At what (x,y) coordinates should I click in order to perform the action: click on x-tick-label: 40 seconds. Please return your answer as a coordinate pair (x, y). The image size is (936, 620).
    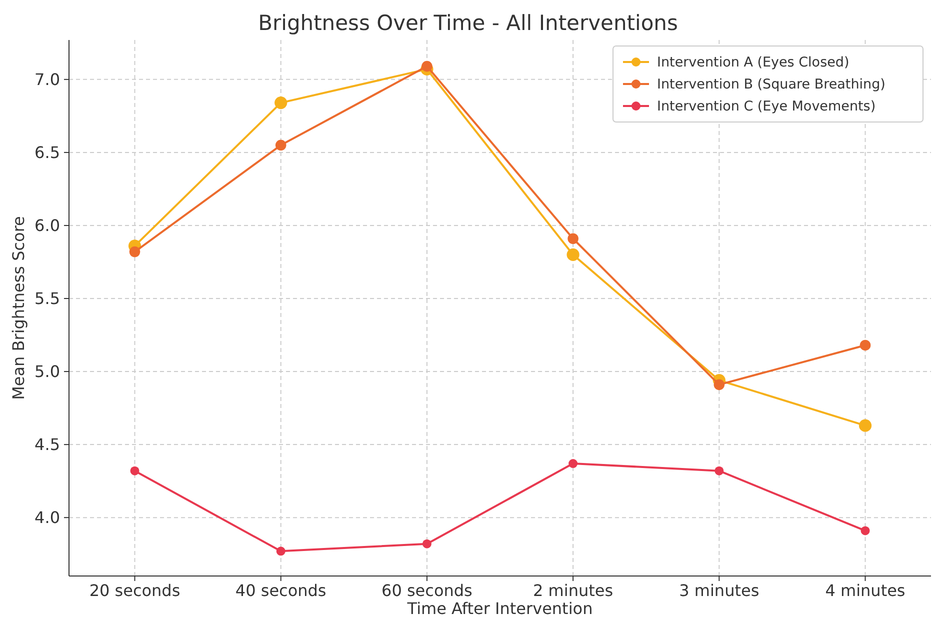
    Looking at the image, I should click on (280, 590).